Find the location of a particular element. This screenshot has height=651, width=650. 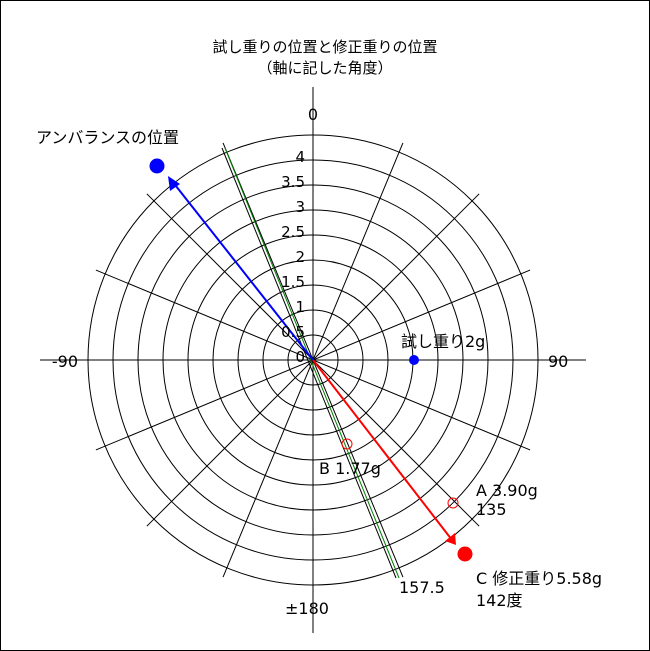

point-a-label: A 3.90g is located at coordinates (507, 490).